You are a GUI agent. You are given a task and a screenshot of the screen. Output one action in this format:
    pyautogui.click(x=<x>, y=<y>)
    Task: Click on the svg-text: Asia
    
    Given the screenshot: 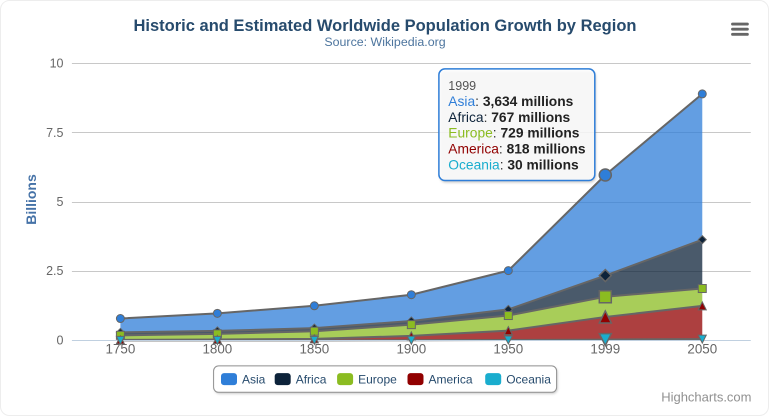 What is the action you would take?
    pyautogui.click(x=254, y=379)
    